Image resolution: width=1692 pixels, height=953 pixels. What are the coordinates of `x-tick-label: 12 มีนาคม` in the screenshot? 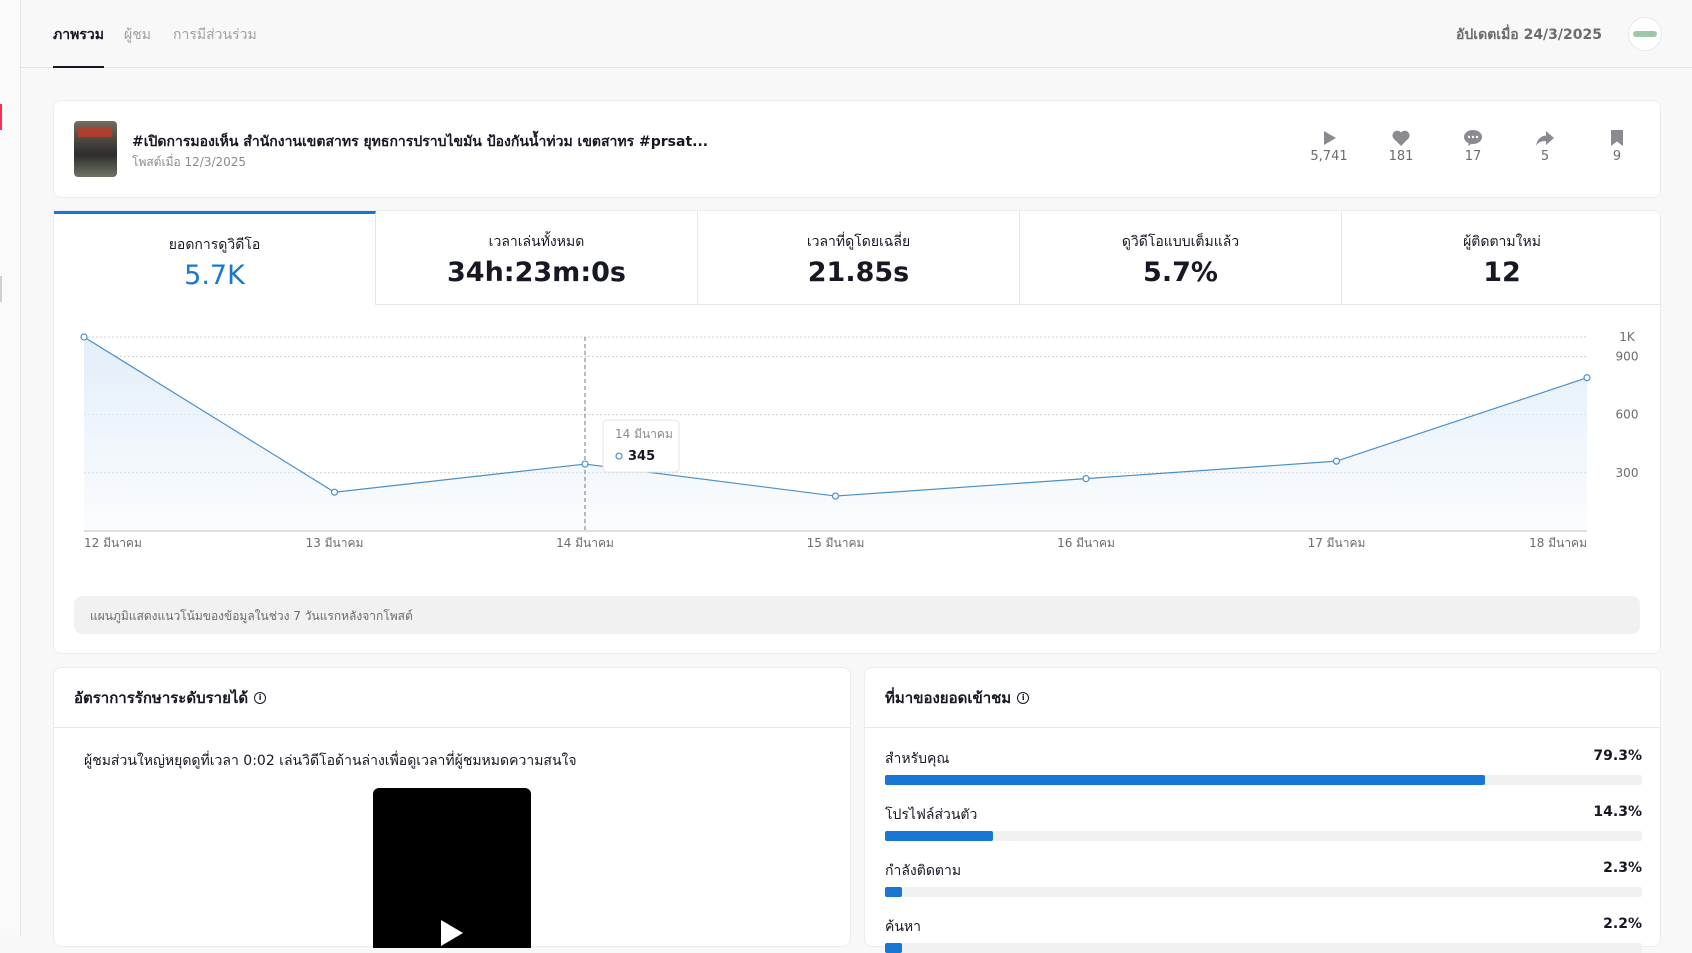 It's located at (113, 543).